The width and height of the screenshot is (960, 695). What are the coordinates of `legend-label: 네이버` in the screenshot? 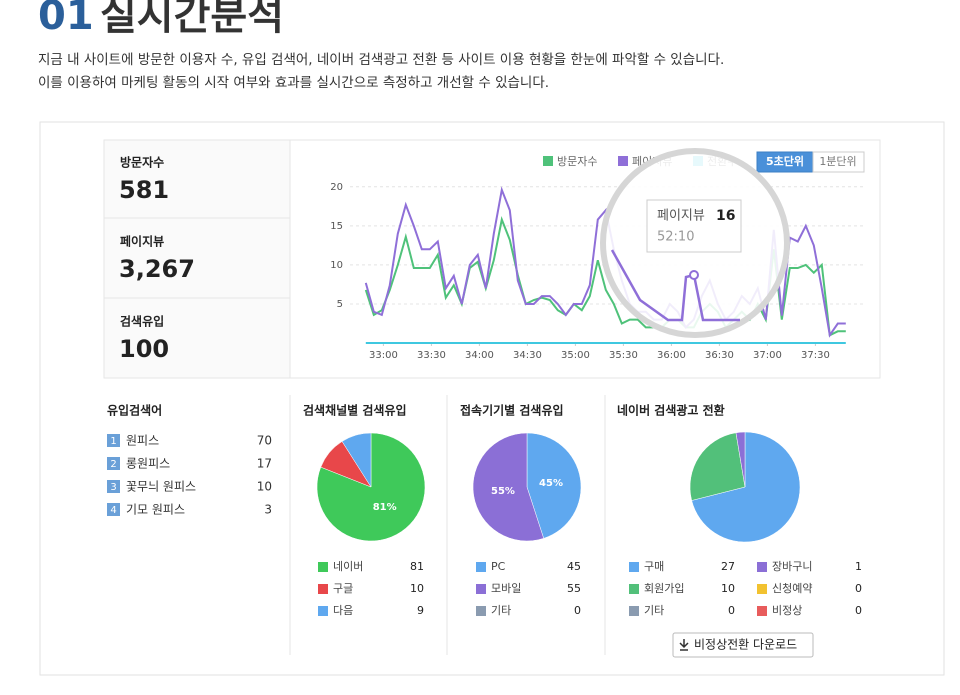 It's located at (348, 566).